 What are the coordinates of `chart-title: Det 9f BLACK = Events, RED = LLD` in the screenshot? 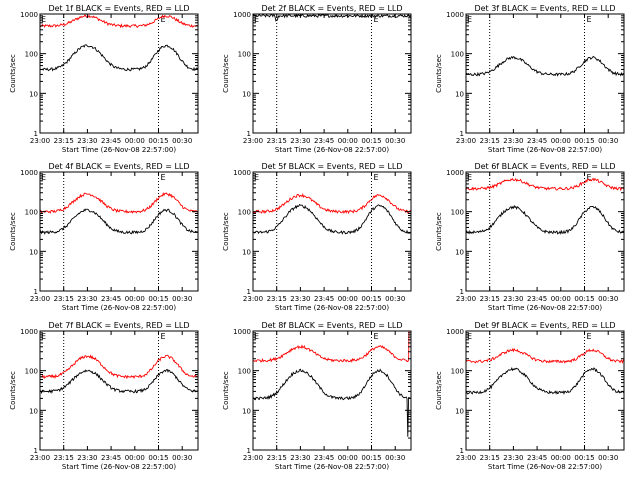 It's located at (544, 325).